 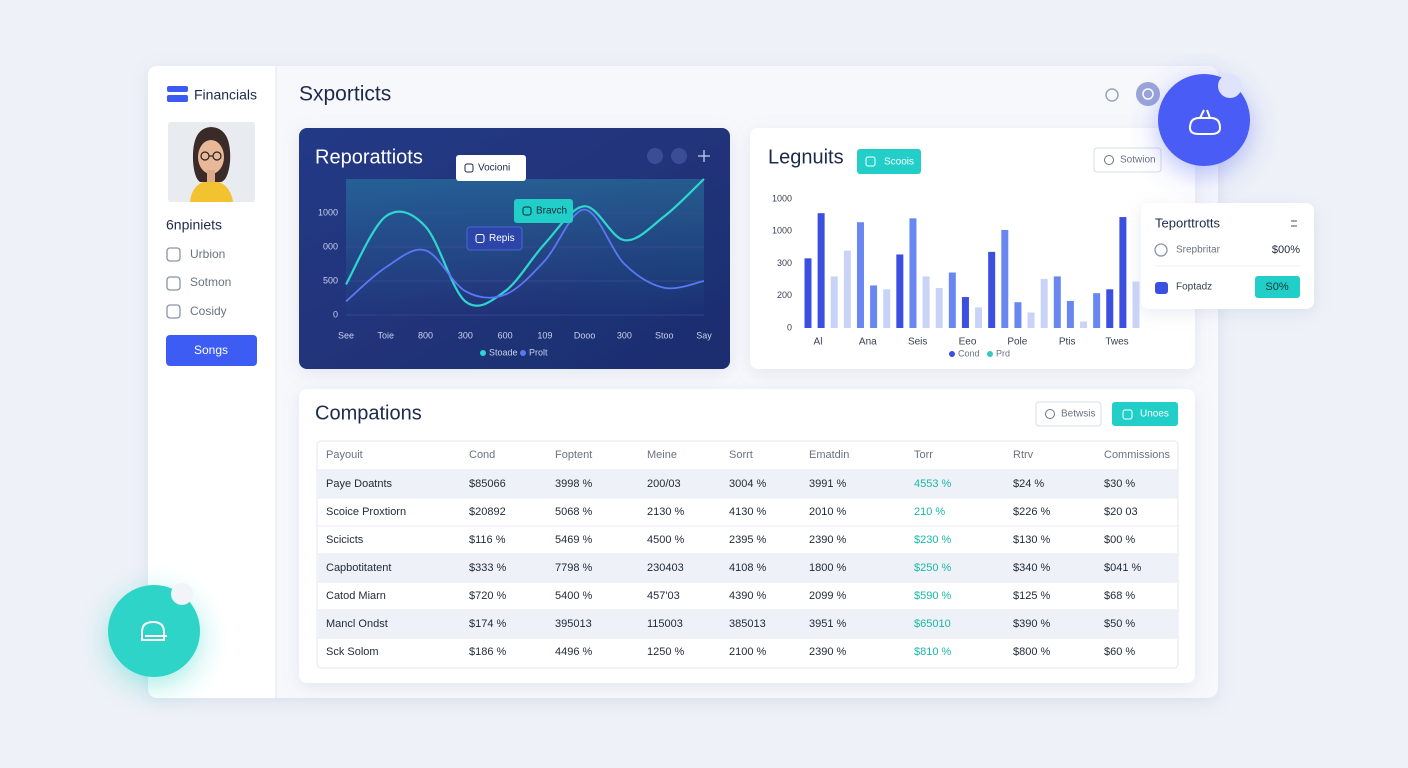 I want to click on cell: 5400 %, so click(x=574, y=596).